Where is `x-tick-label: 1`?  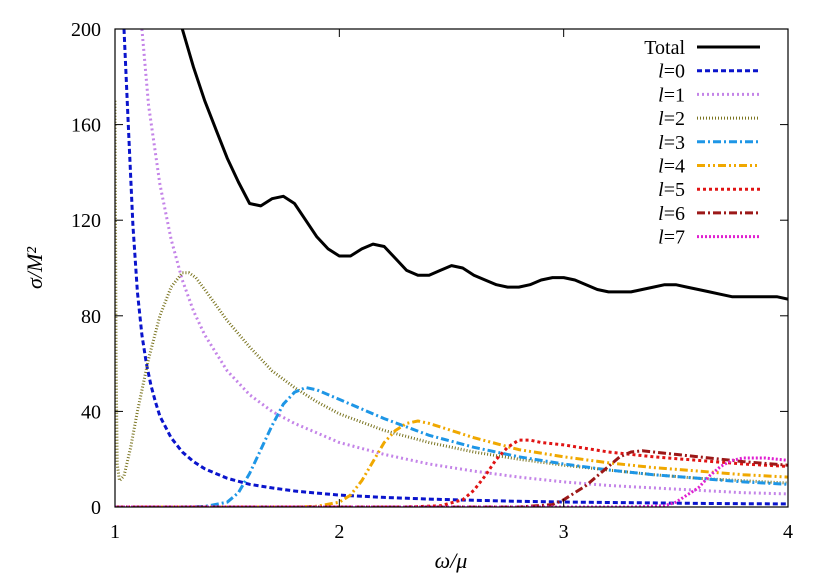 x-tick-label: 1 is located at coordinates (115, 532).